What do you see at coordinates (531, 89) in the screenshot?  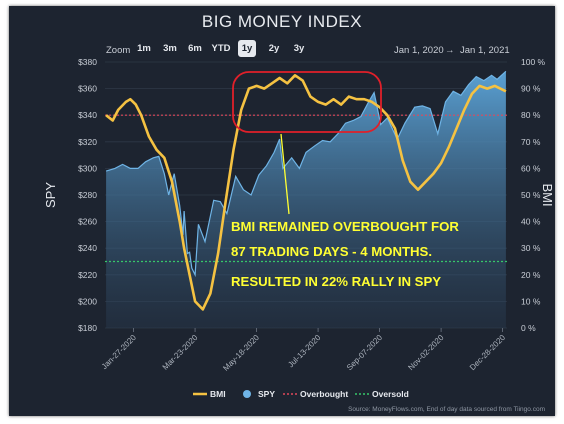 I see `y-right-tick-label: 90 %` at bounding box center [531, 89].